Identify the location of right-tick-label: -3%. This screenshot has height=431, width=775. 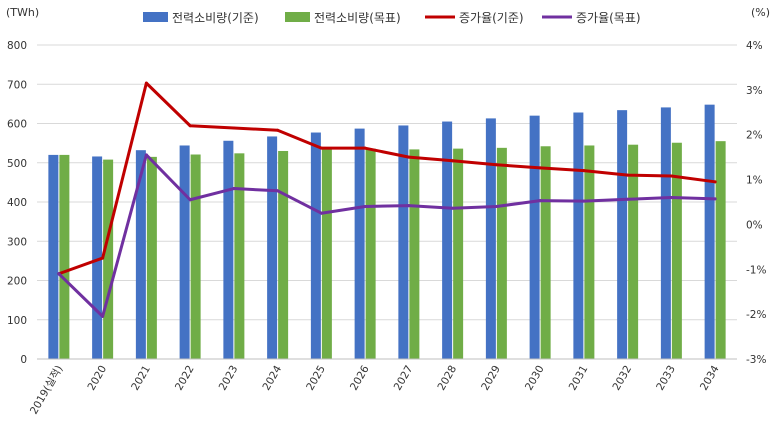
(756, 360).